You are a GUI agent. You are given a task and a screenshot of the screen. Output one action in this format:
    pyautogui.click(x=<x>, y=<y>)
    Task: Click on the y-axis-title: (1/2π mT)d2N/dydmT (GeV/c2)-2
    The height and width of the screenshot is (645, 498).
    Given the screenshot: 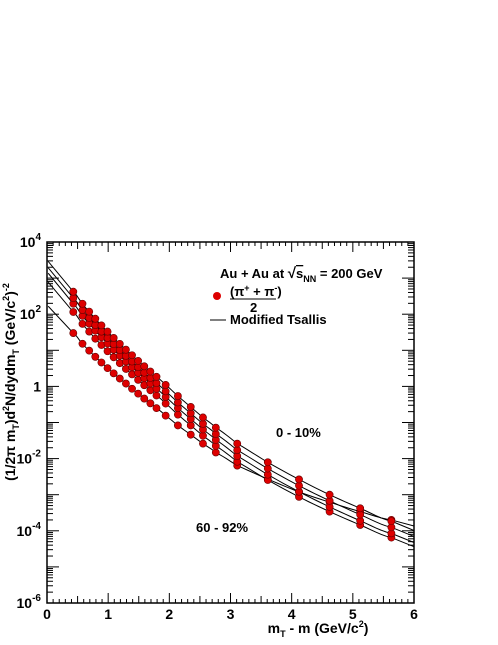 What is the action you would take?
    pyautogui.click(x=11, y=382)
    